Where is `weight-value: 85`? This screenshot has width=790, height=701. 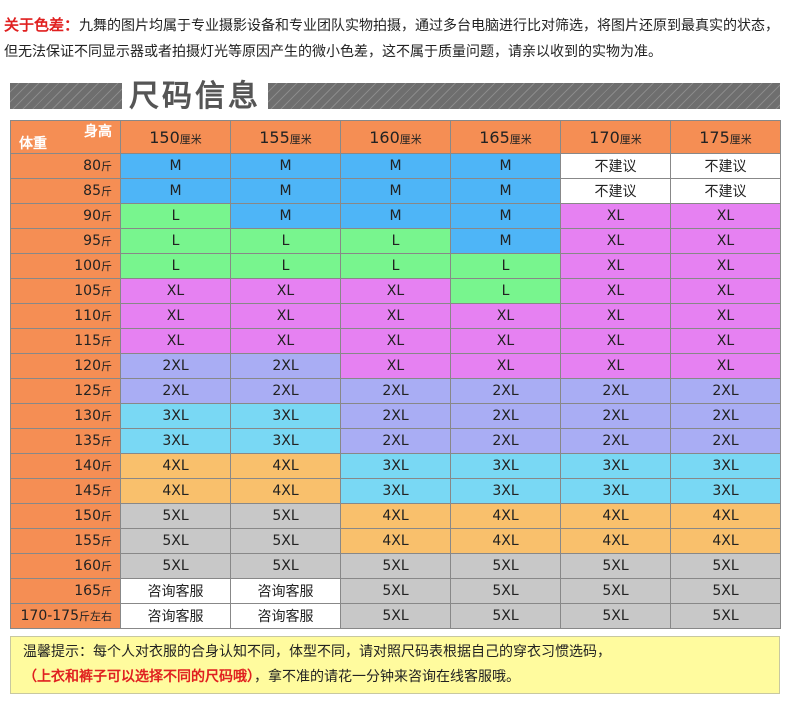
weight-value: 85 is located at coordinates (92, 191).